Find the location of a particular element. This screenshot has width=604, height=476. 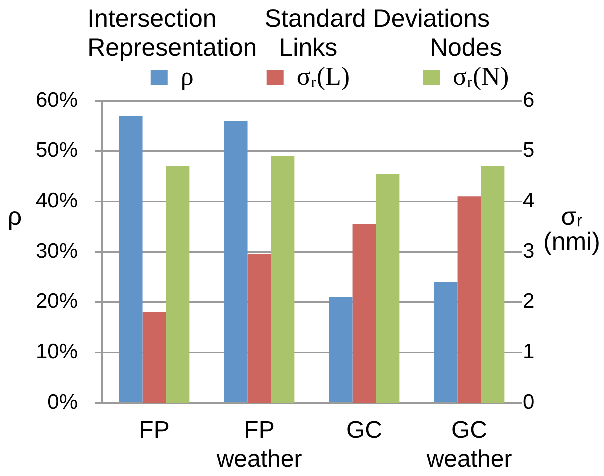

y2-tick-label: 1 is located at coordinates (529, 352).